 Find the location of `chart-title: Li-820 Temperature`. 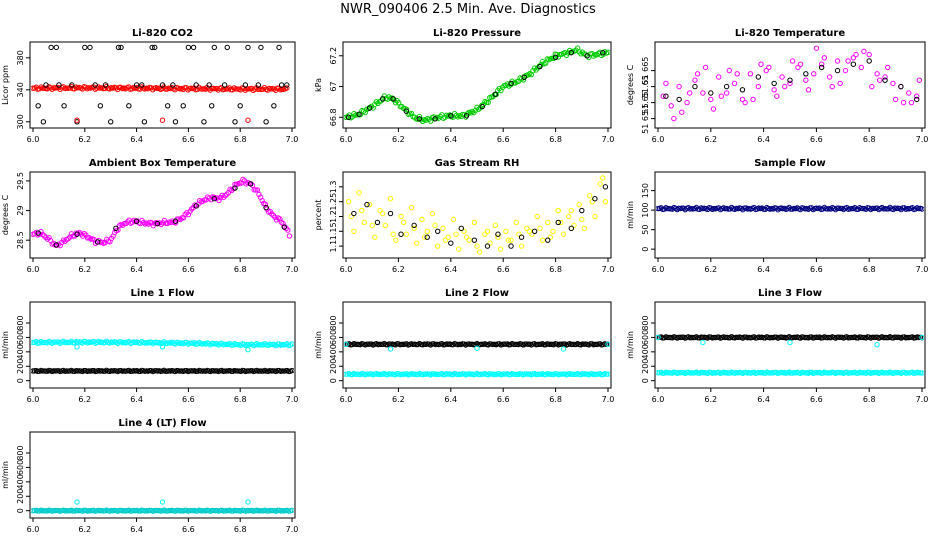

chart-title: Li-820 Temperature is located at coordinates (790, 33).